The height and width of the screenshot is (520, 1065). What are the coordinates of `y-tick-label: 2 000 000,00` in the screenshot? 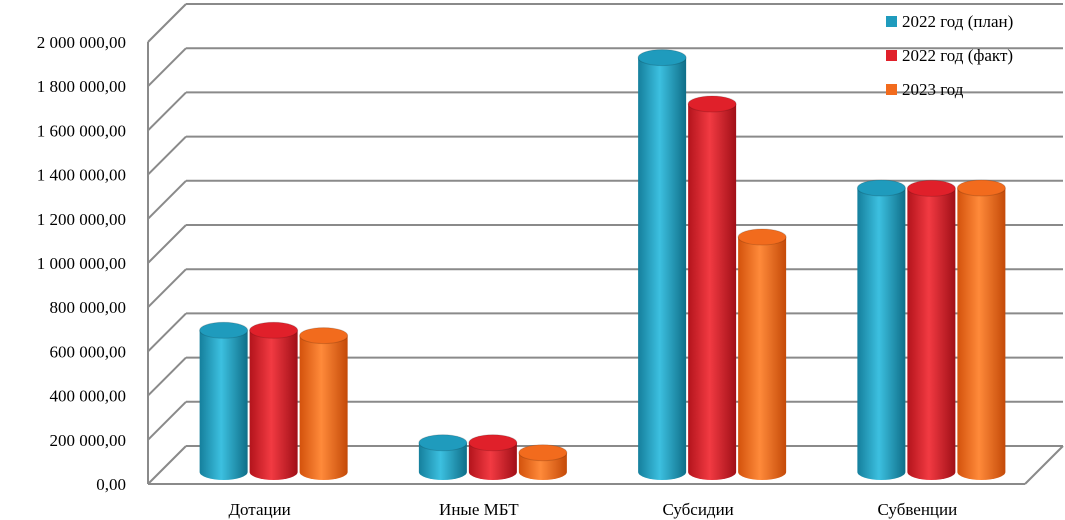 It's located at (81, 42).